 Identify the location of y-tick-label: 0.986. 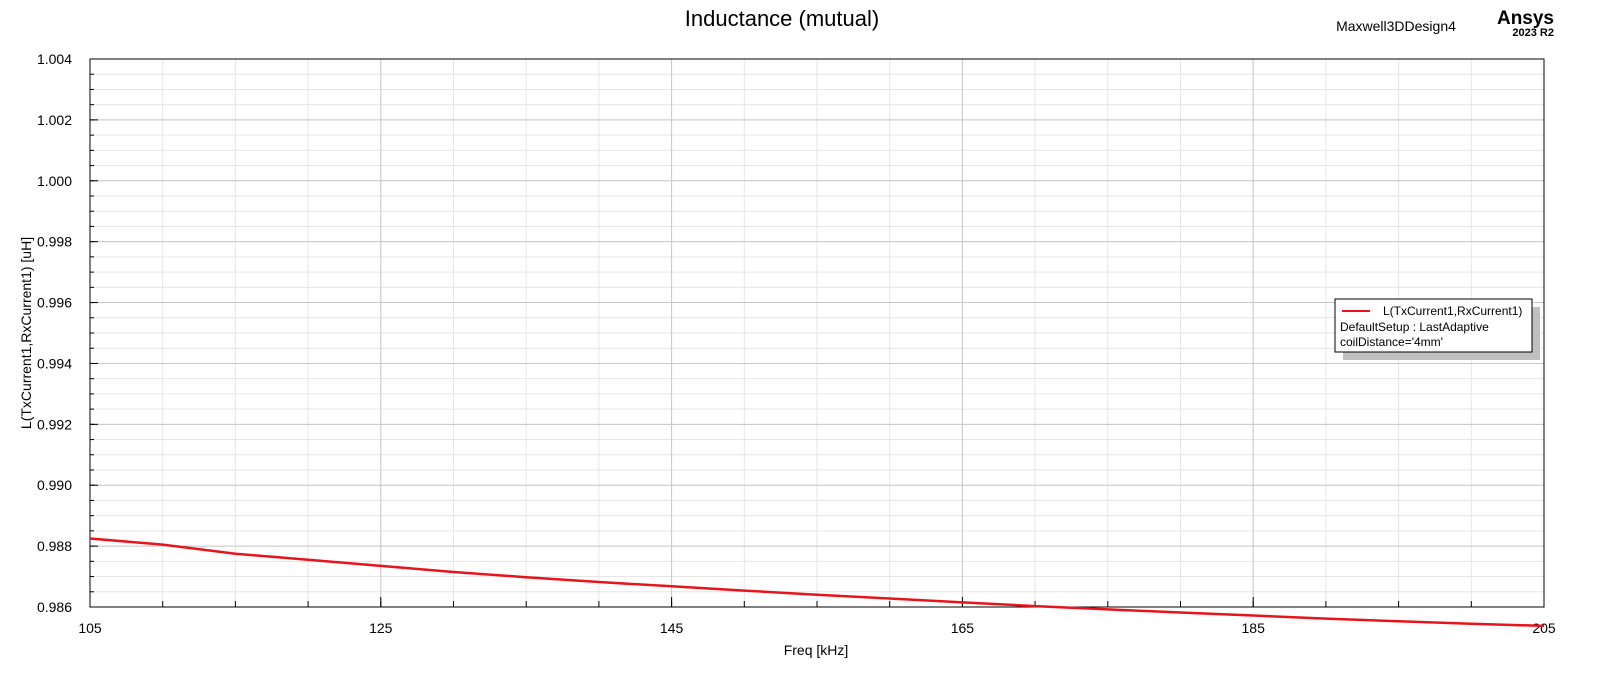
(54, 607).